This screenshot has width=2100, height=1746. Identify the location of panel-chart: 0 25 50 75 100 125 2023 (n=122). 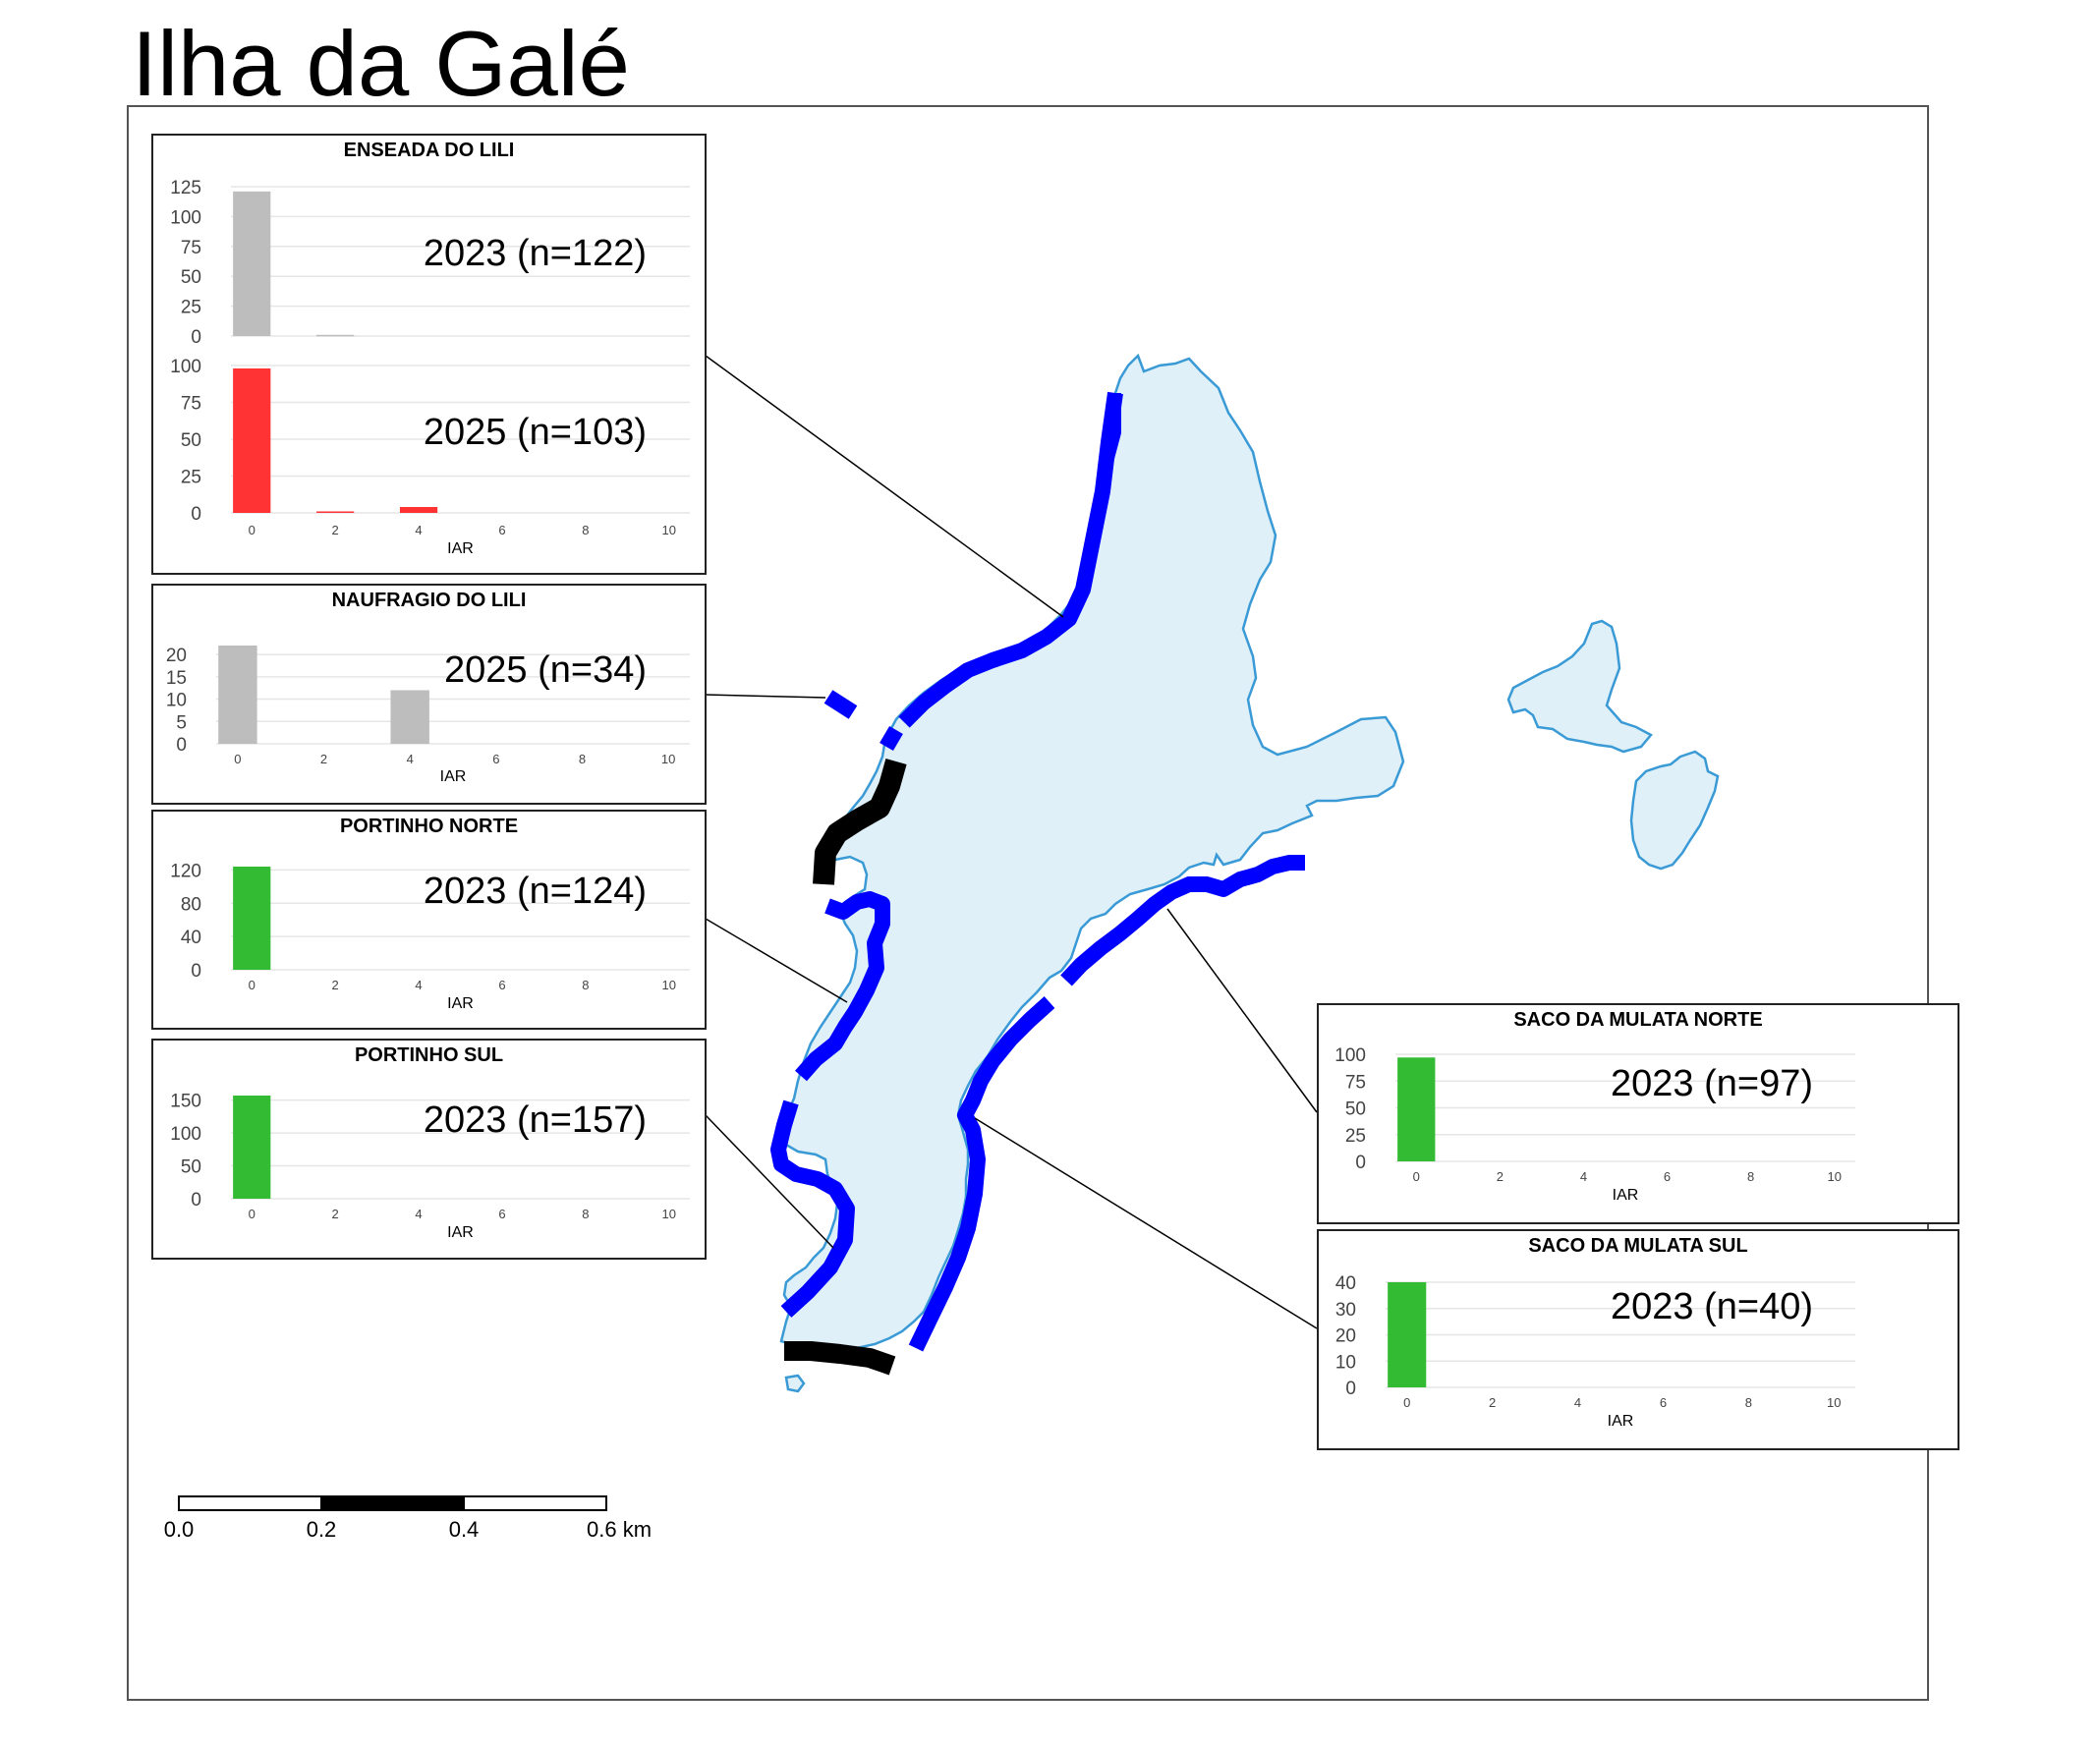
(430, 263).